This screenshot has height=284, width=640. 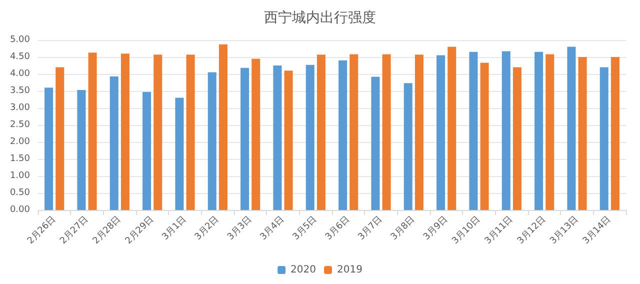 I want to click on x-tick-label: 3月12日, so click(x=532, y=230).